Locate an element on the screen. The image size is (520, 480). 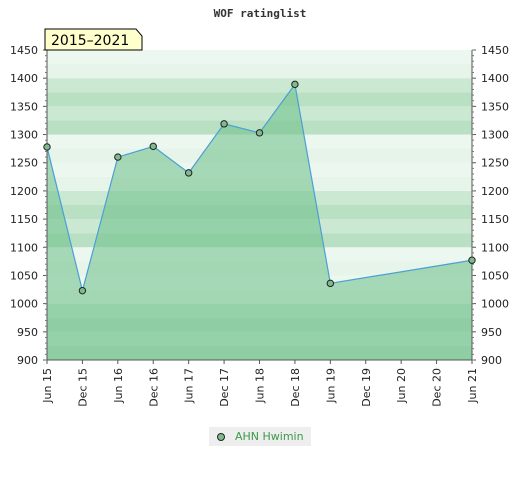
legend: AHN Hwimin is located at coordinates (260, 436).